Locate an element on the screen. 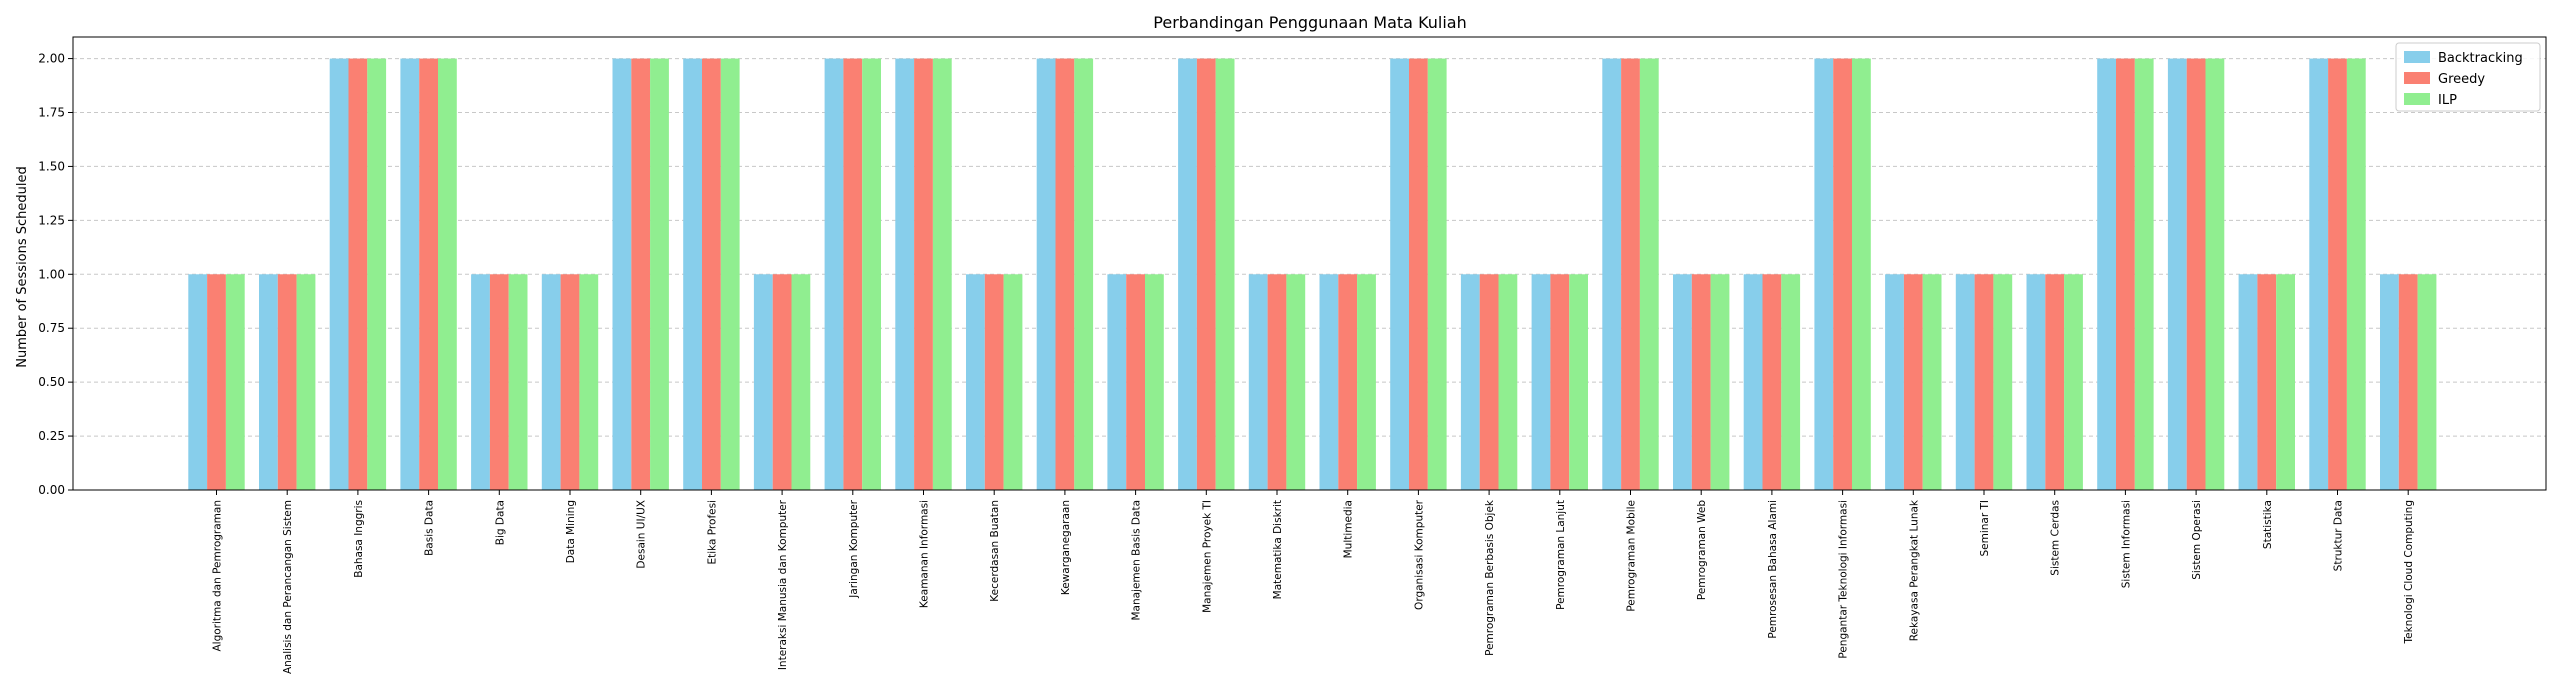  legend-swatch-ilp is located at coordinates (2417, 99).